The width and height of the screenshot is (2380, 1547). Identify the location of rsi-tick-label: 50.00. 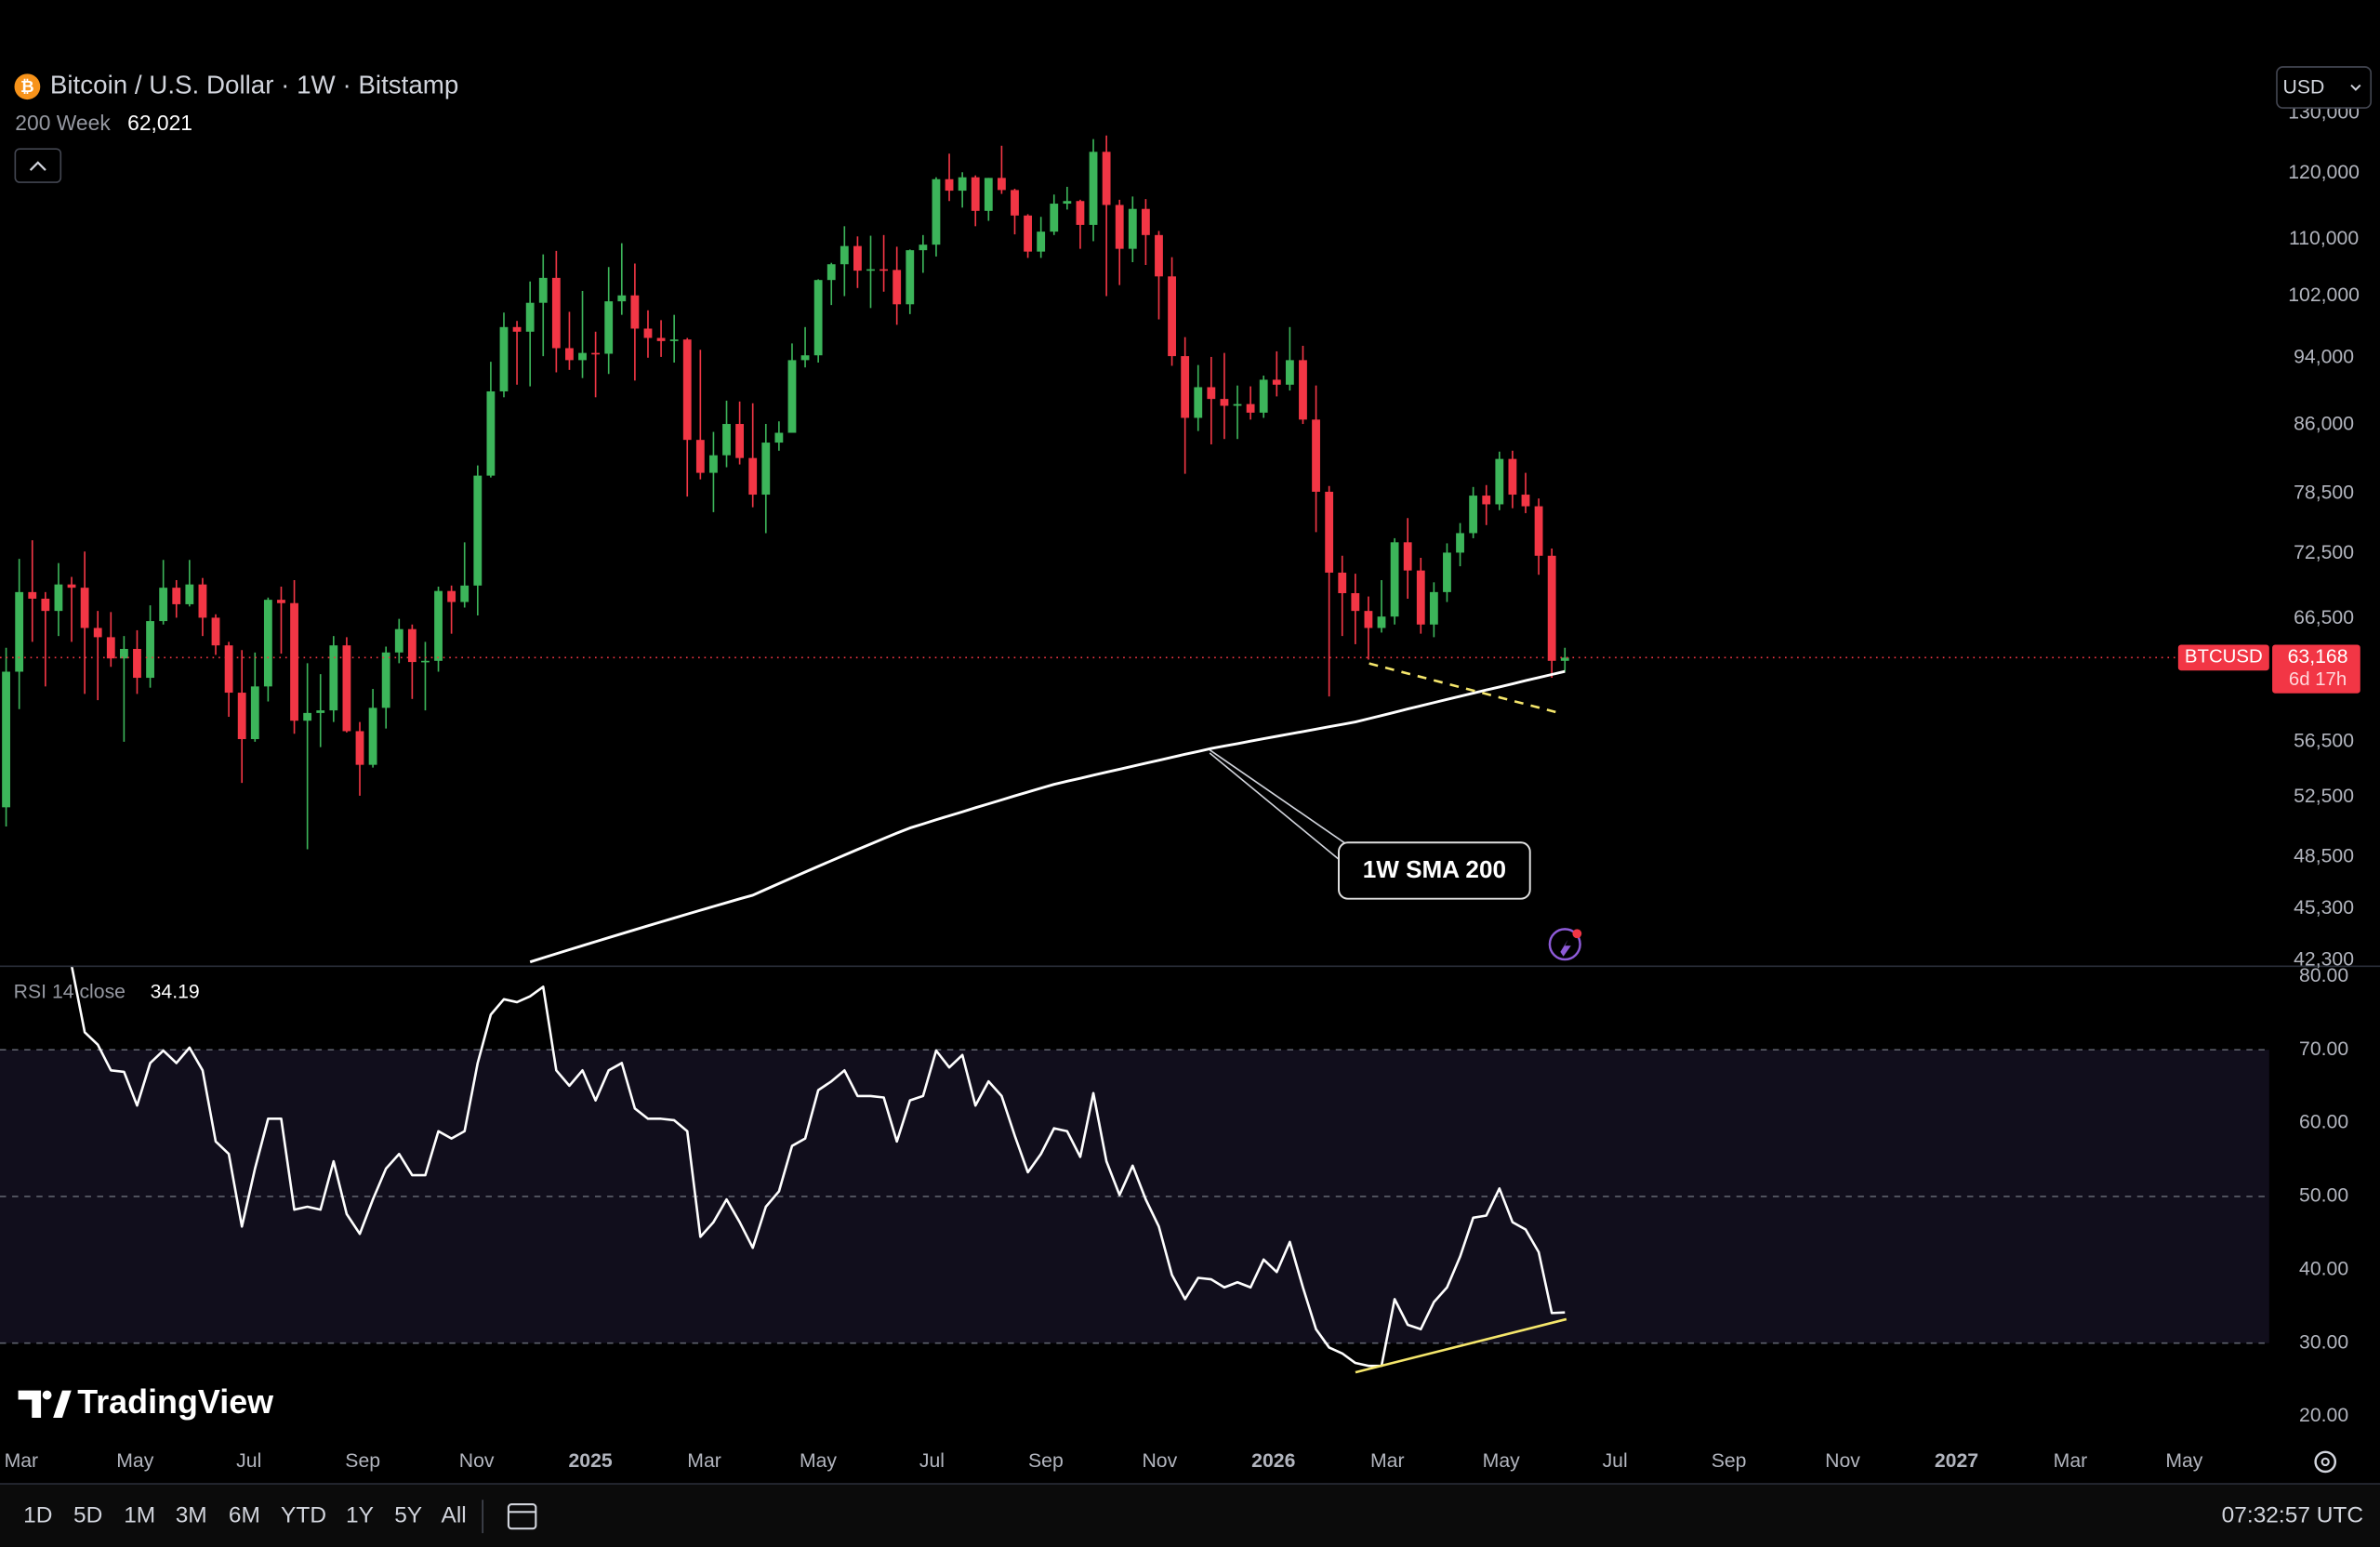
(2323, 1196).